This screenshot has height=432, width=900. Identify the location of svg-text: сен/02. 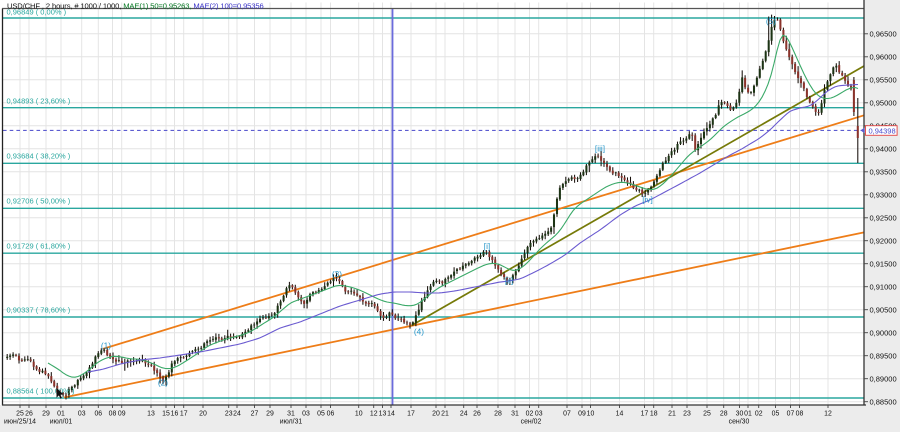
(531, 422).